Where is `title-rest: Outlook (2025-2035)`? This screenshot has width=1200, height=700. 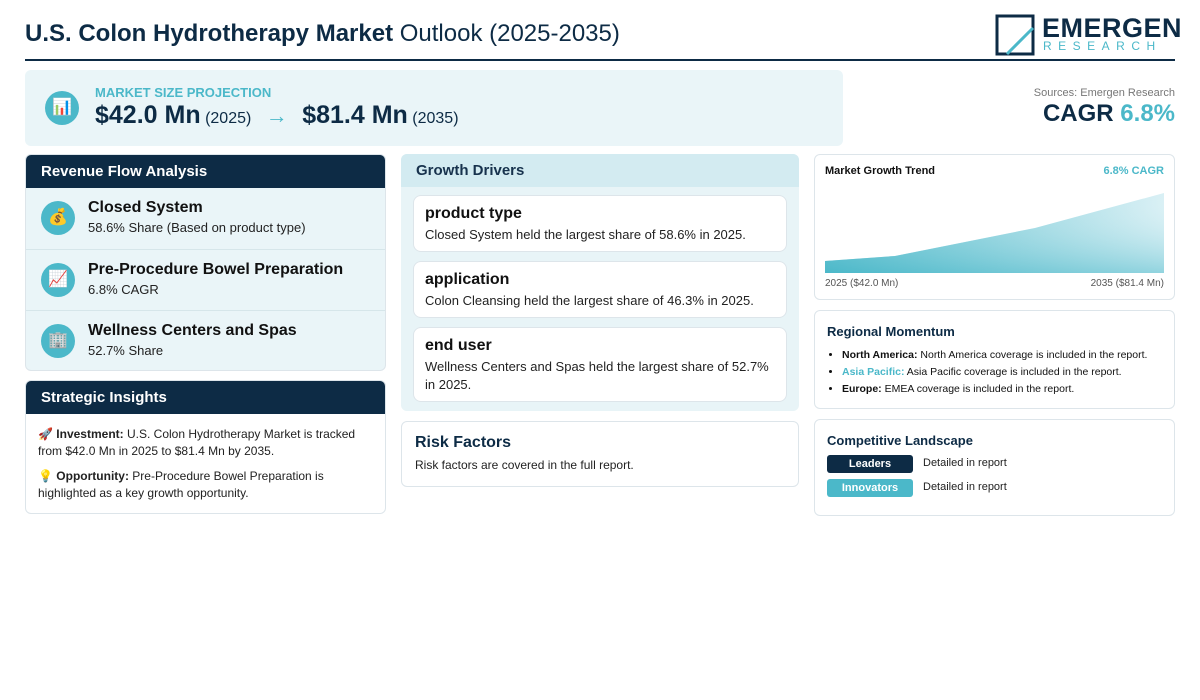
title-rest: Outlook (2025-2035) is located at coordinates (509, 33).